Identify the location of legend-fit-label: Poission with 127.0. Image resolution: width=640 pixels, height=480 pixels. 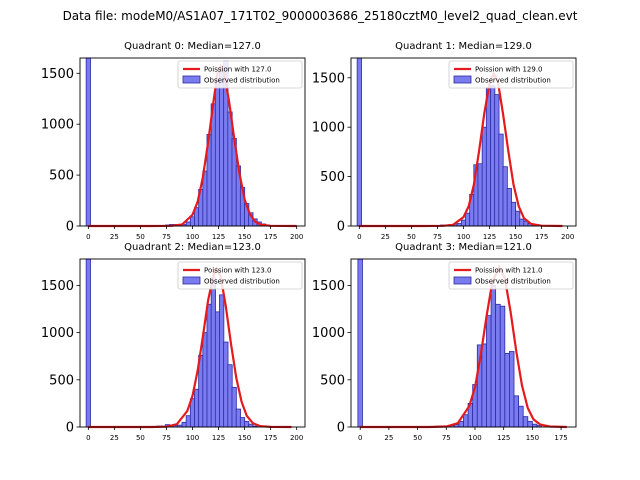
(238, 70).